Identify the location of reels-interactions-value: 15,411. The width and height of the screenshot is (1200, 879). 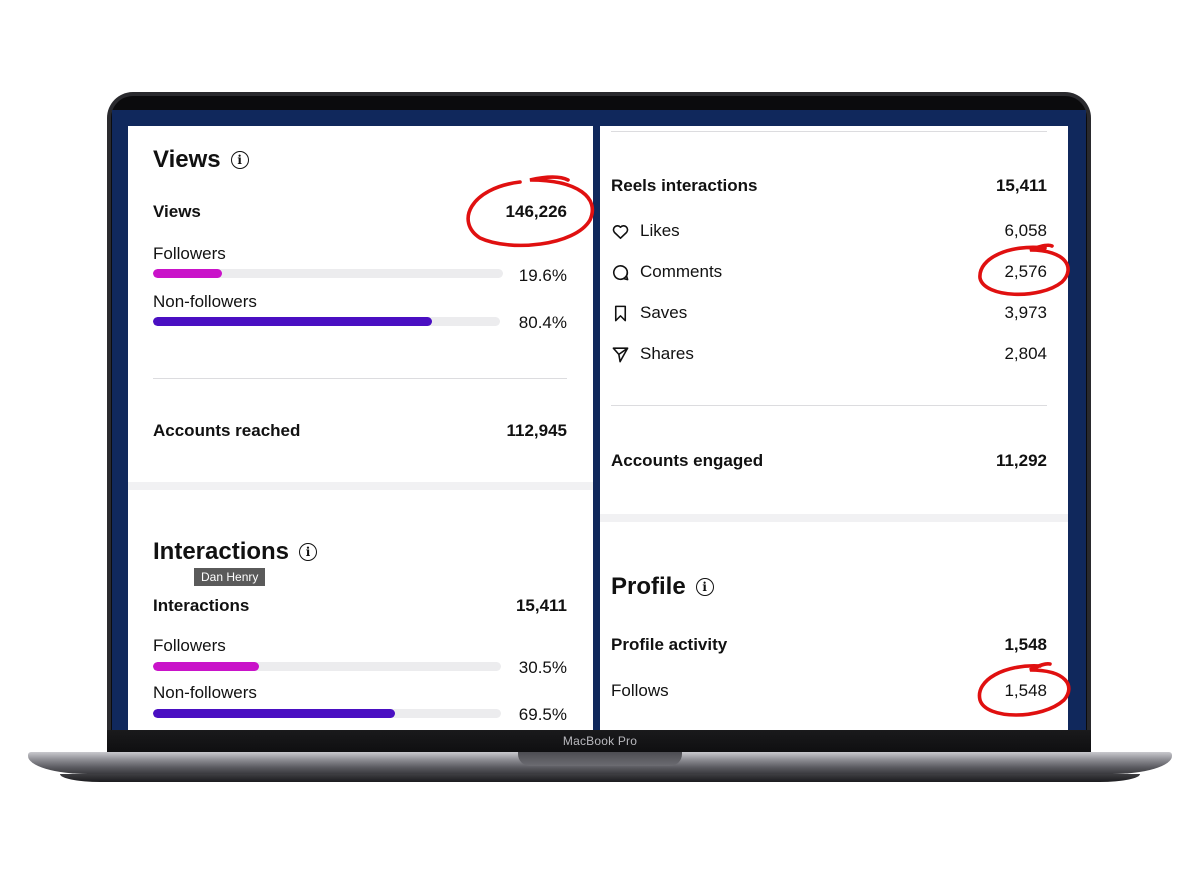
(1021, 185).